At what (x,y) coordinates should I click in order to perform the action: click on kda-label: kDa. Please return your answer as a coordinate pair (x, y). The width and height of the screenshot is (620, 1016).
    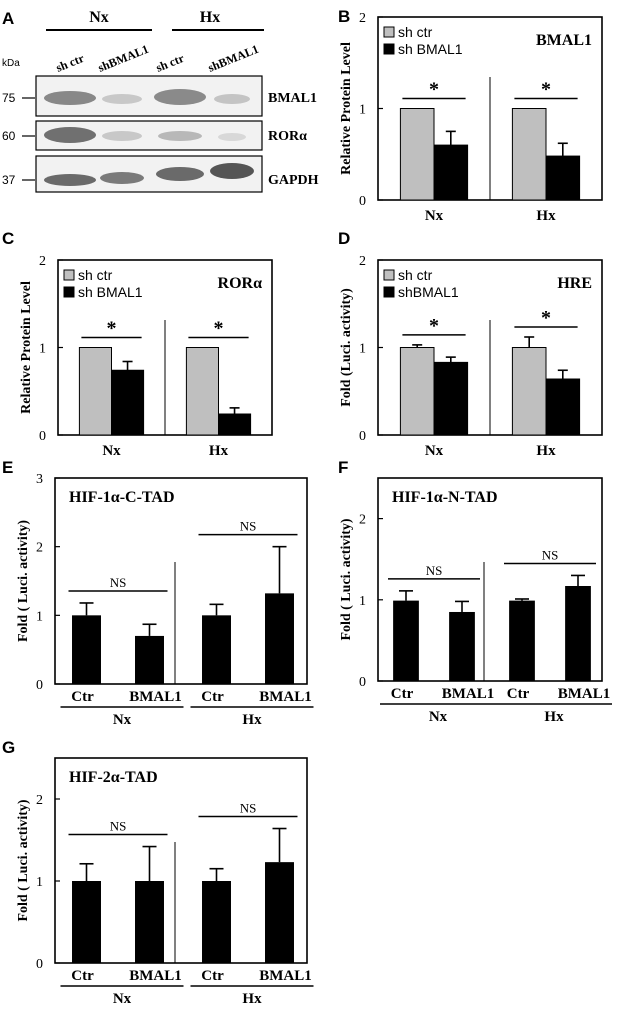
    Looking at the image, I should click on (11, 63).